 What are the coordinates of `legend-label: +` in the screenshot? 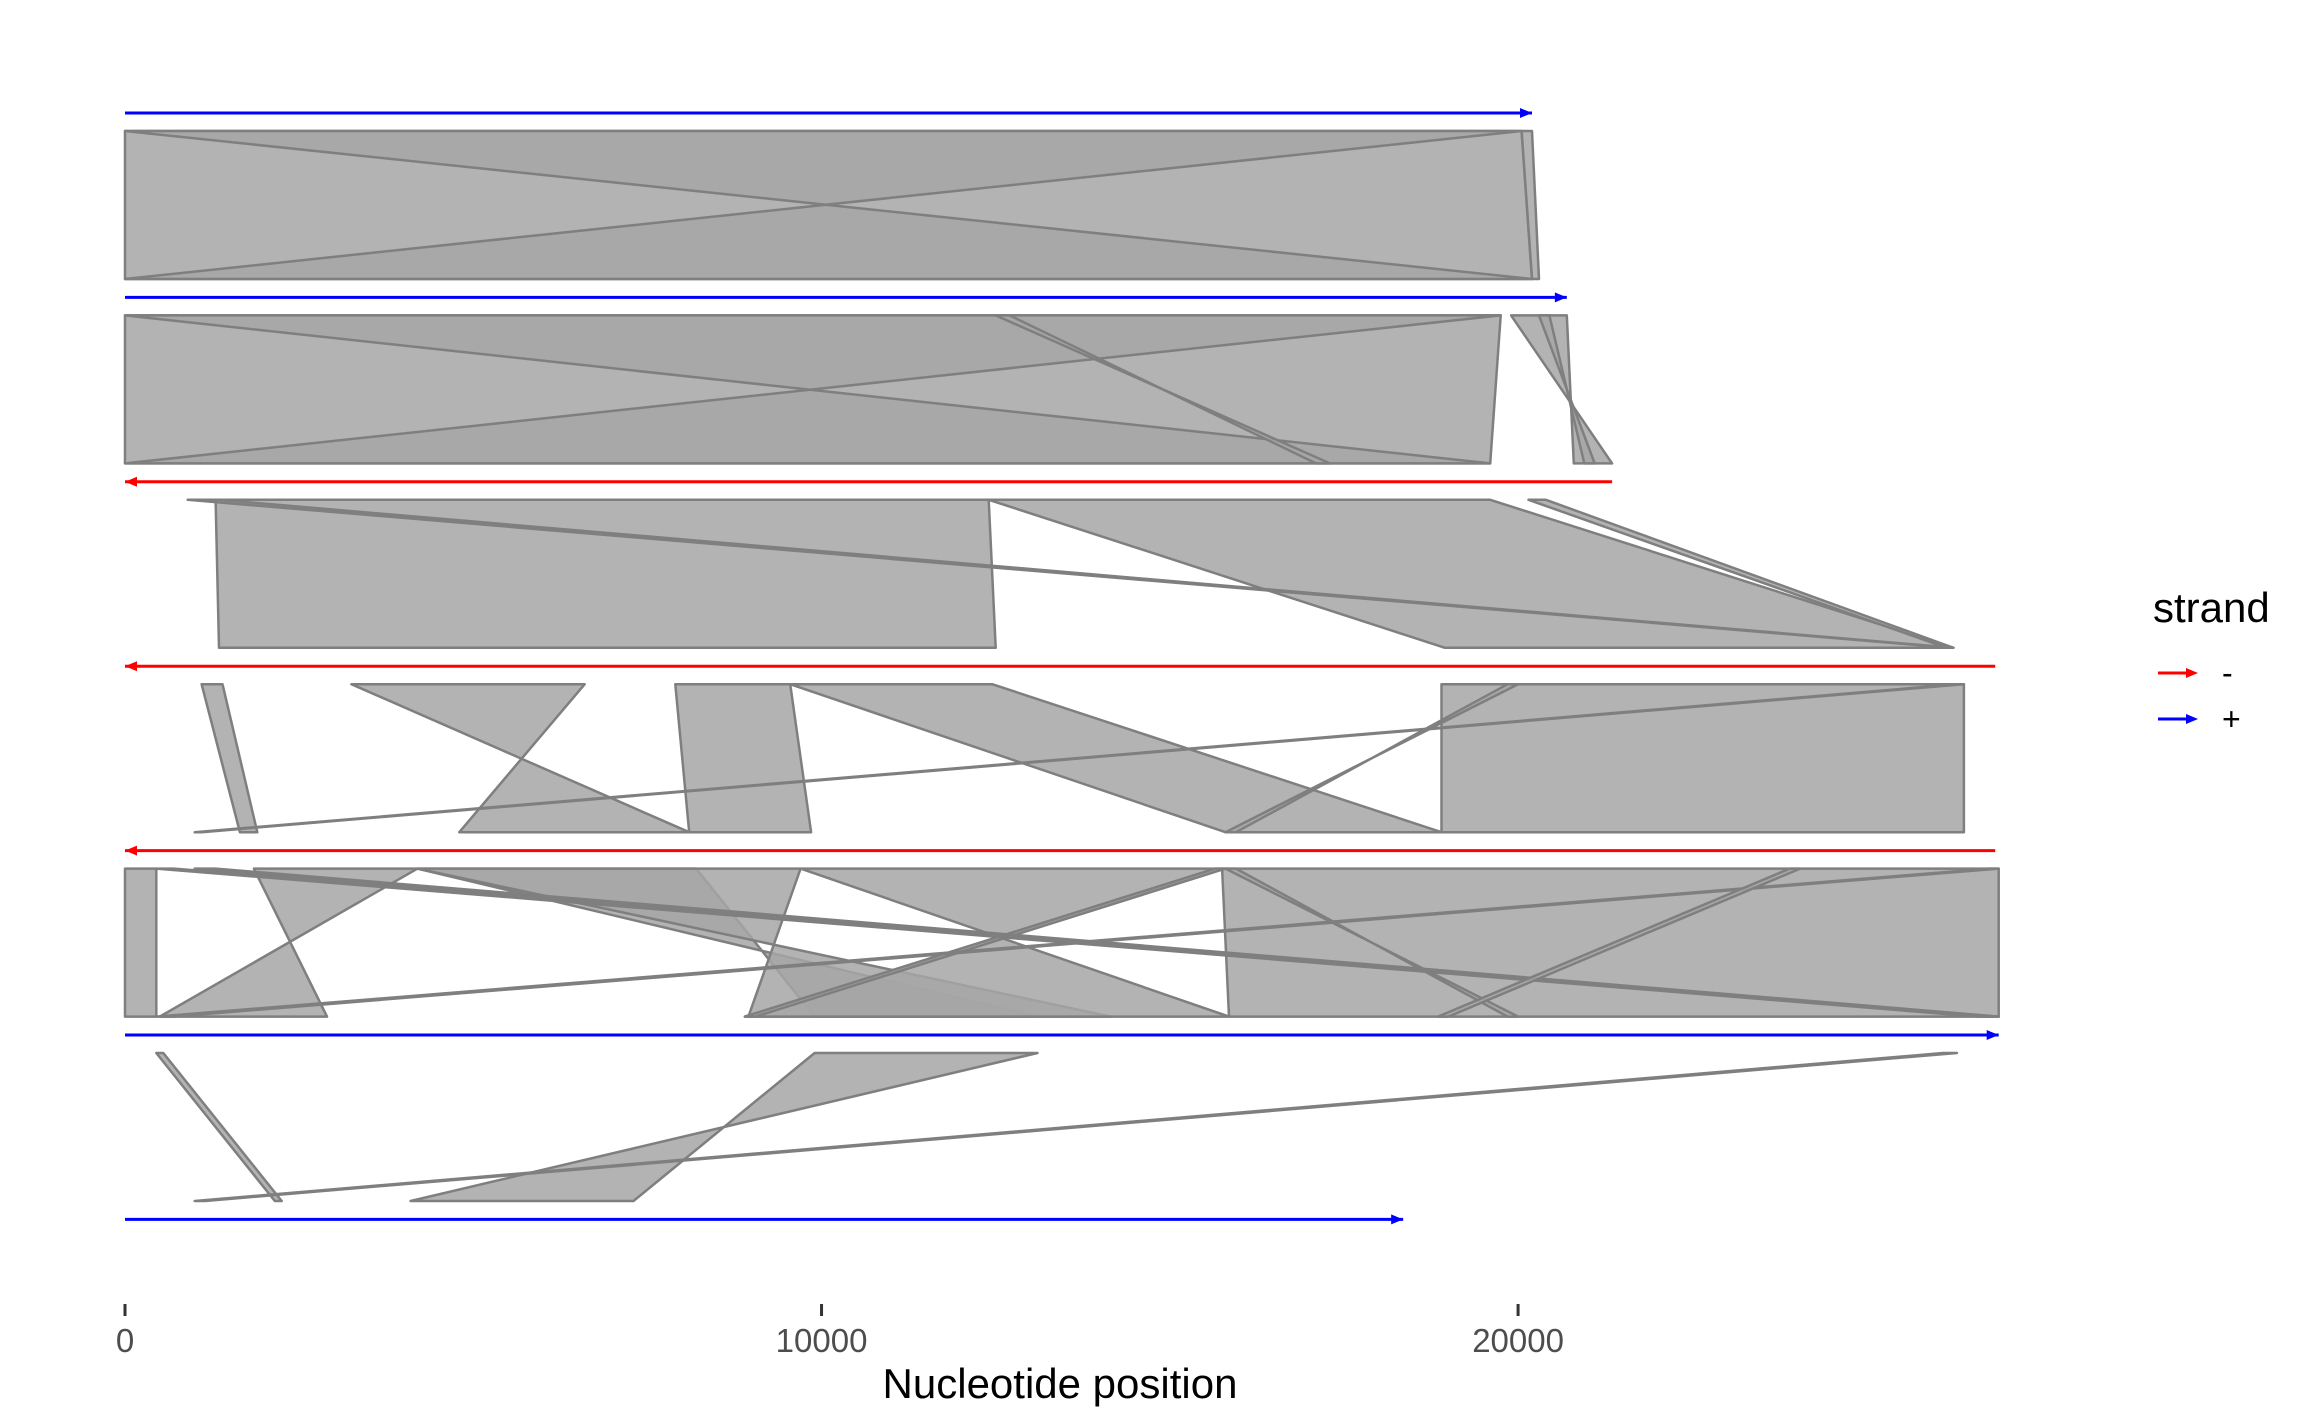 It's located at (2231, 719).